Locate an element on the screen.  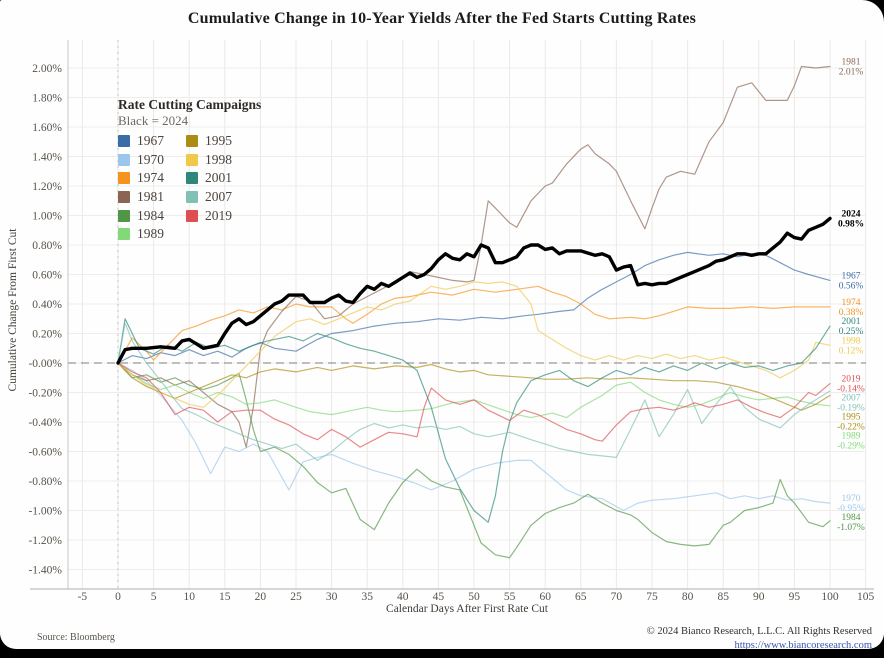
x-tick-label: 55 is located at coordinates (510, 597).